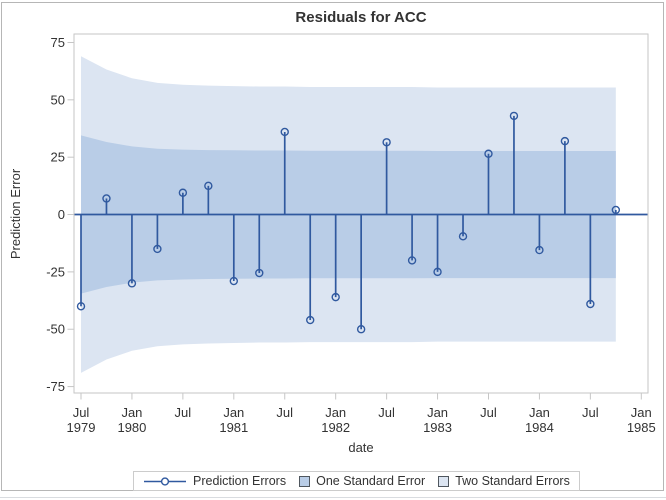 Image resolution: width=666 pixels, height=500 pixels. I want to click on legend-label: Prediction Errors, so click(240, 481).